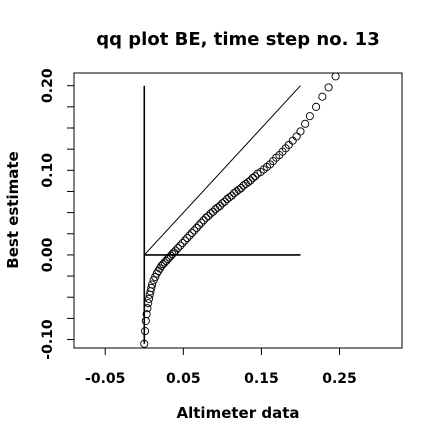 Image resolution: width=440 pixels, height=440 pixels. What do you see at coordinates (13, 209) in the screenshot?
I see `y-axis-title: Best estimate` at bounding box center [13, 209].